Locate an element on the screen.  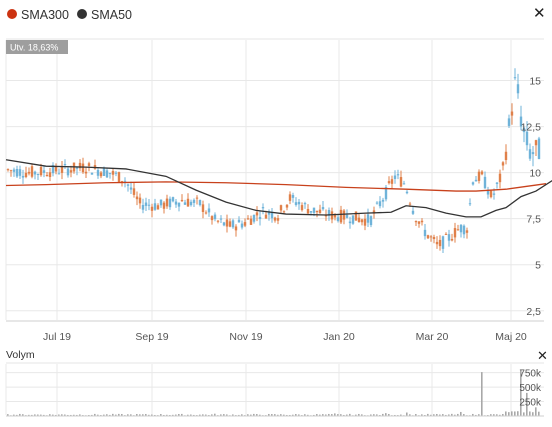
y-tick-label: 10 is located at coordinates (535, 174).